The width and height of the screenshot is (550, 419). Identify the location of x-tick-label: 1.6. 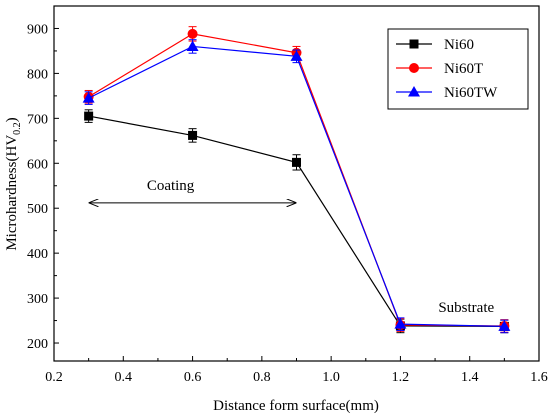
(539, 377).